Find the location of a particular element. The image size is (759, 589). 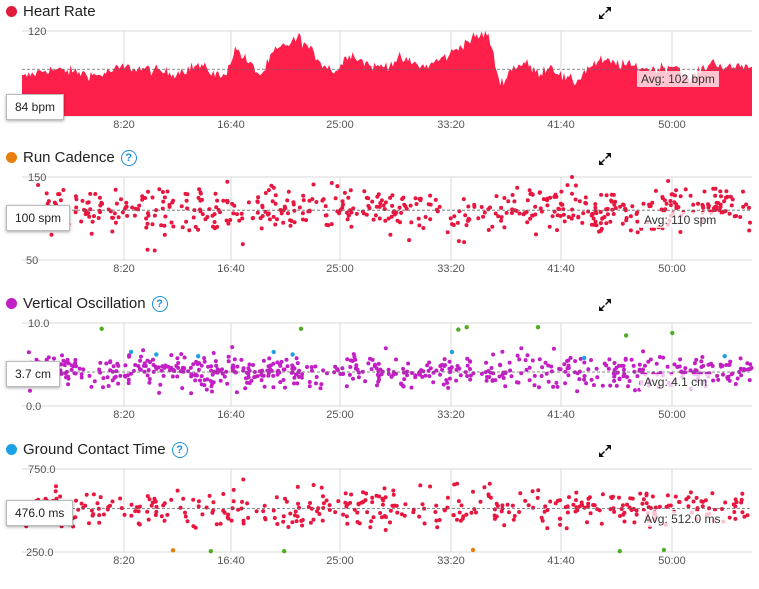

panel-title-text: Vertical Oscillation is located at coordinates (84, 303).